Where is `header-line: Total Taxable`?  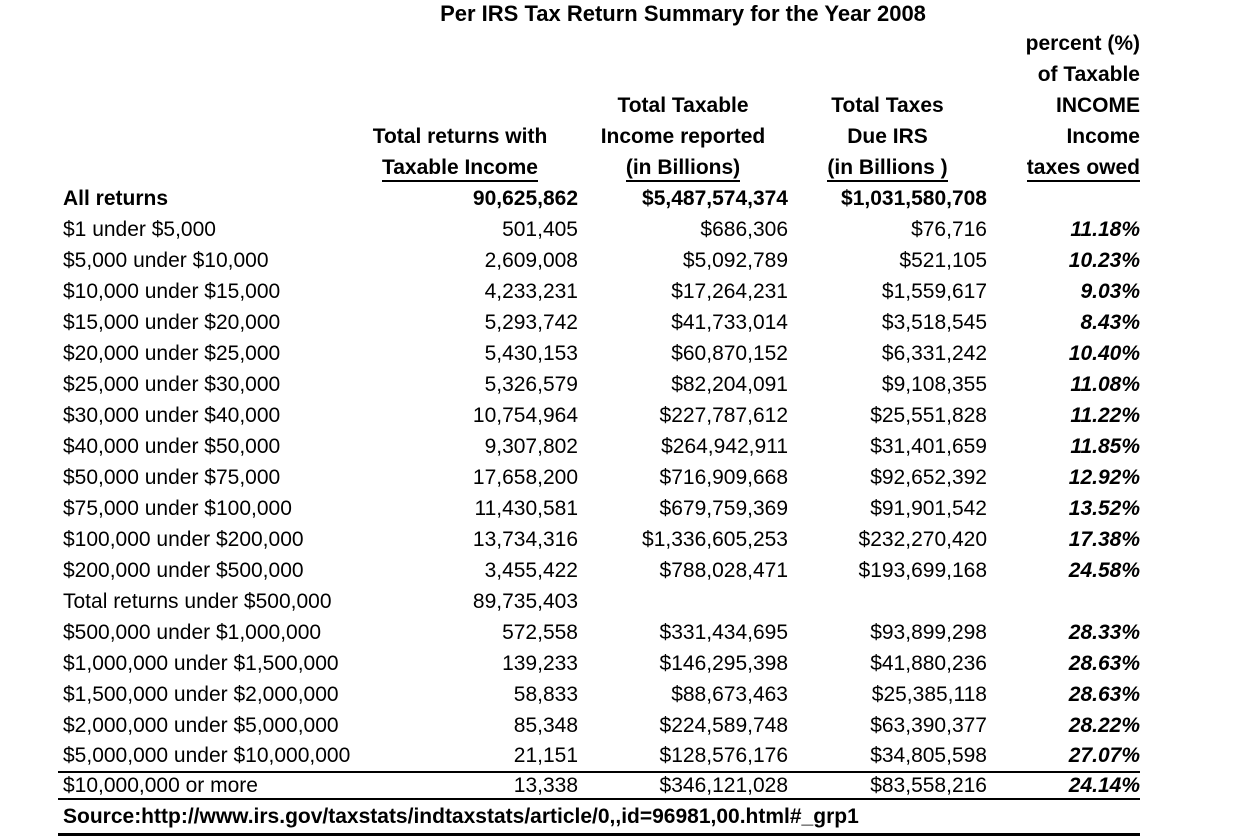 header-line: Total Taxable is located at coordinates (683, 105).